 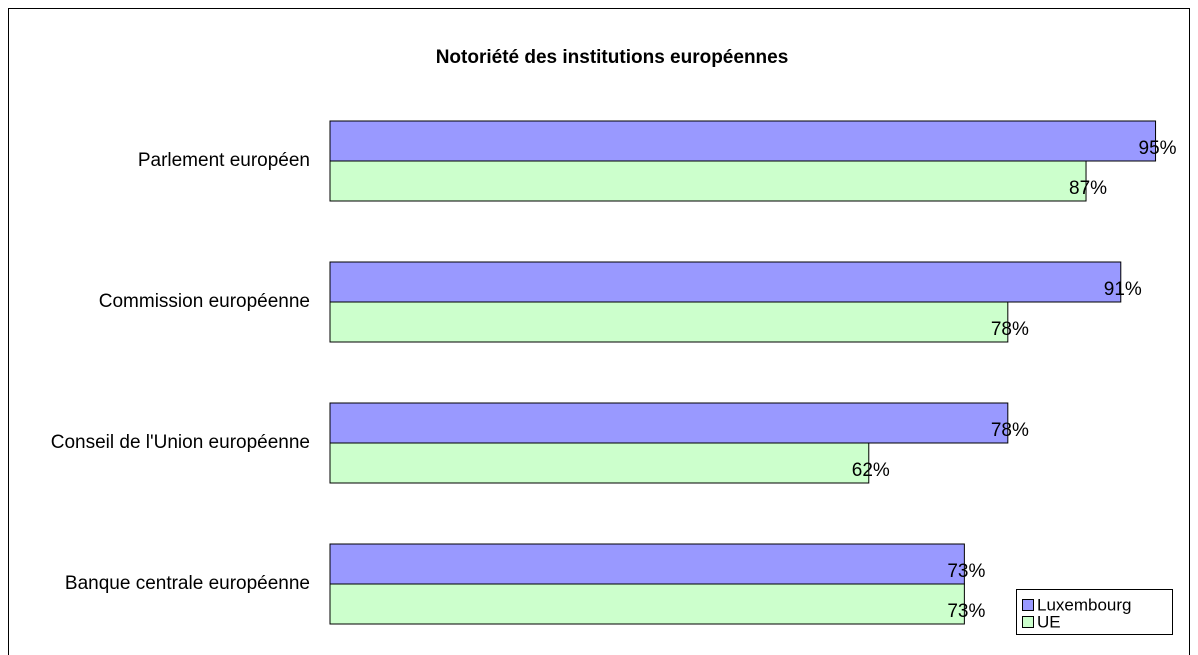 I want to click on category-label: Conseil de l'Union européenne, so click(x=180, y=442).